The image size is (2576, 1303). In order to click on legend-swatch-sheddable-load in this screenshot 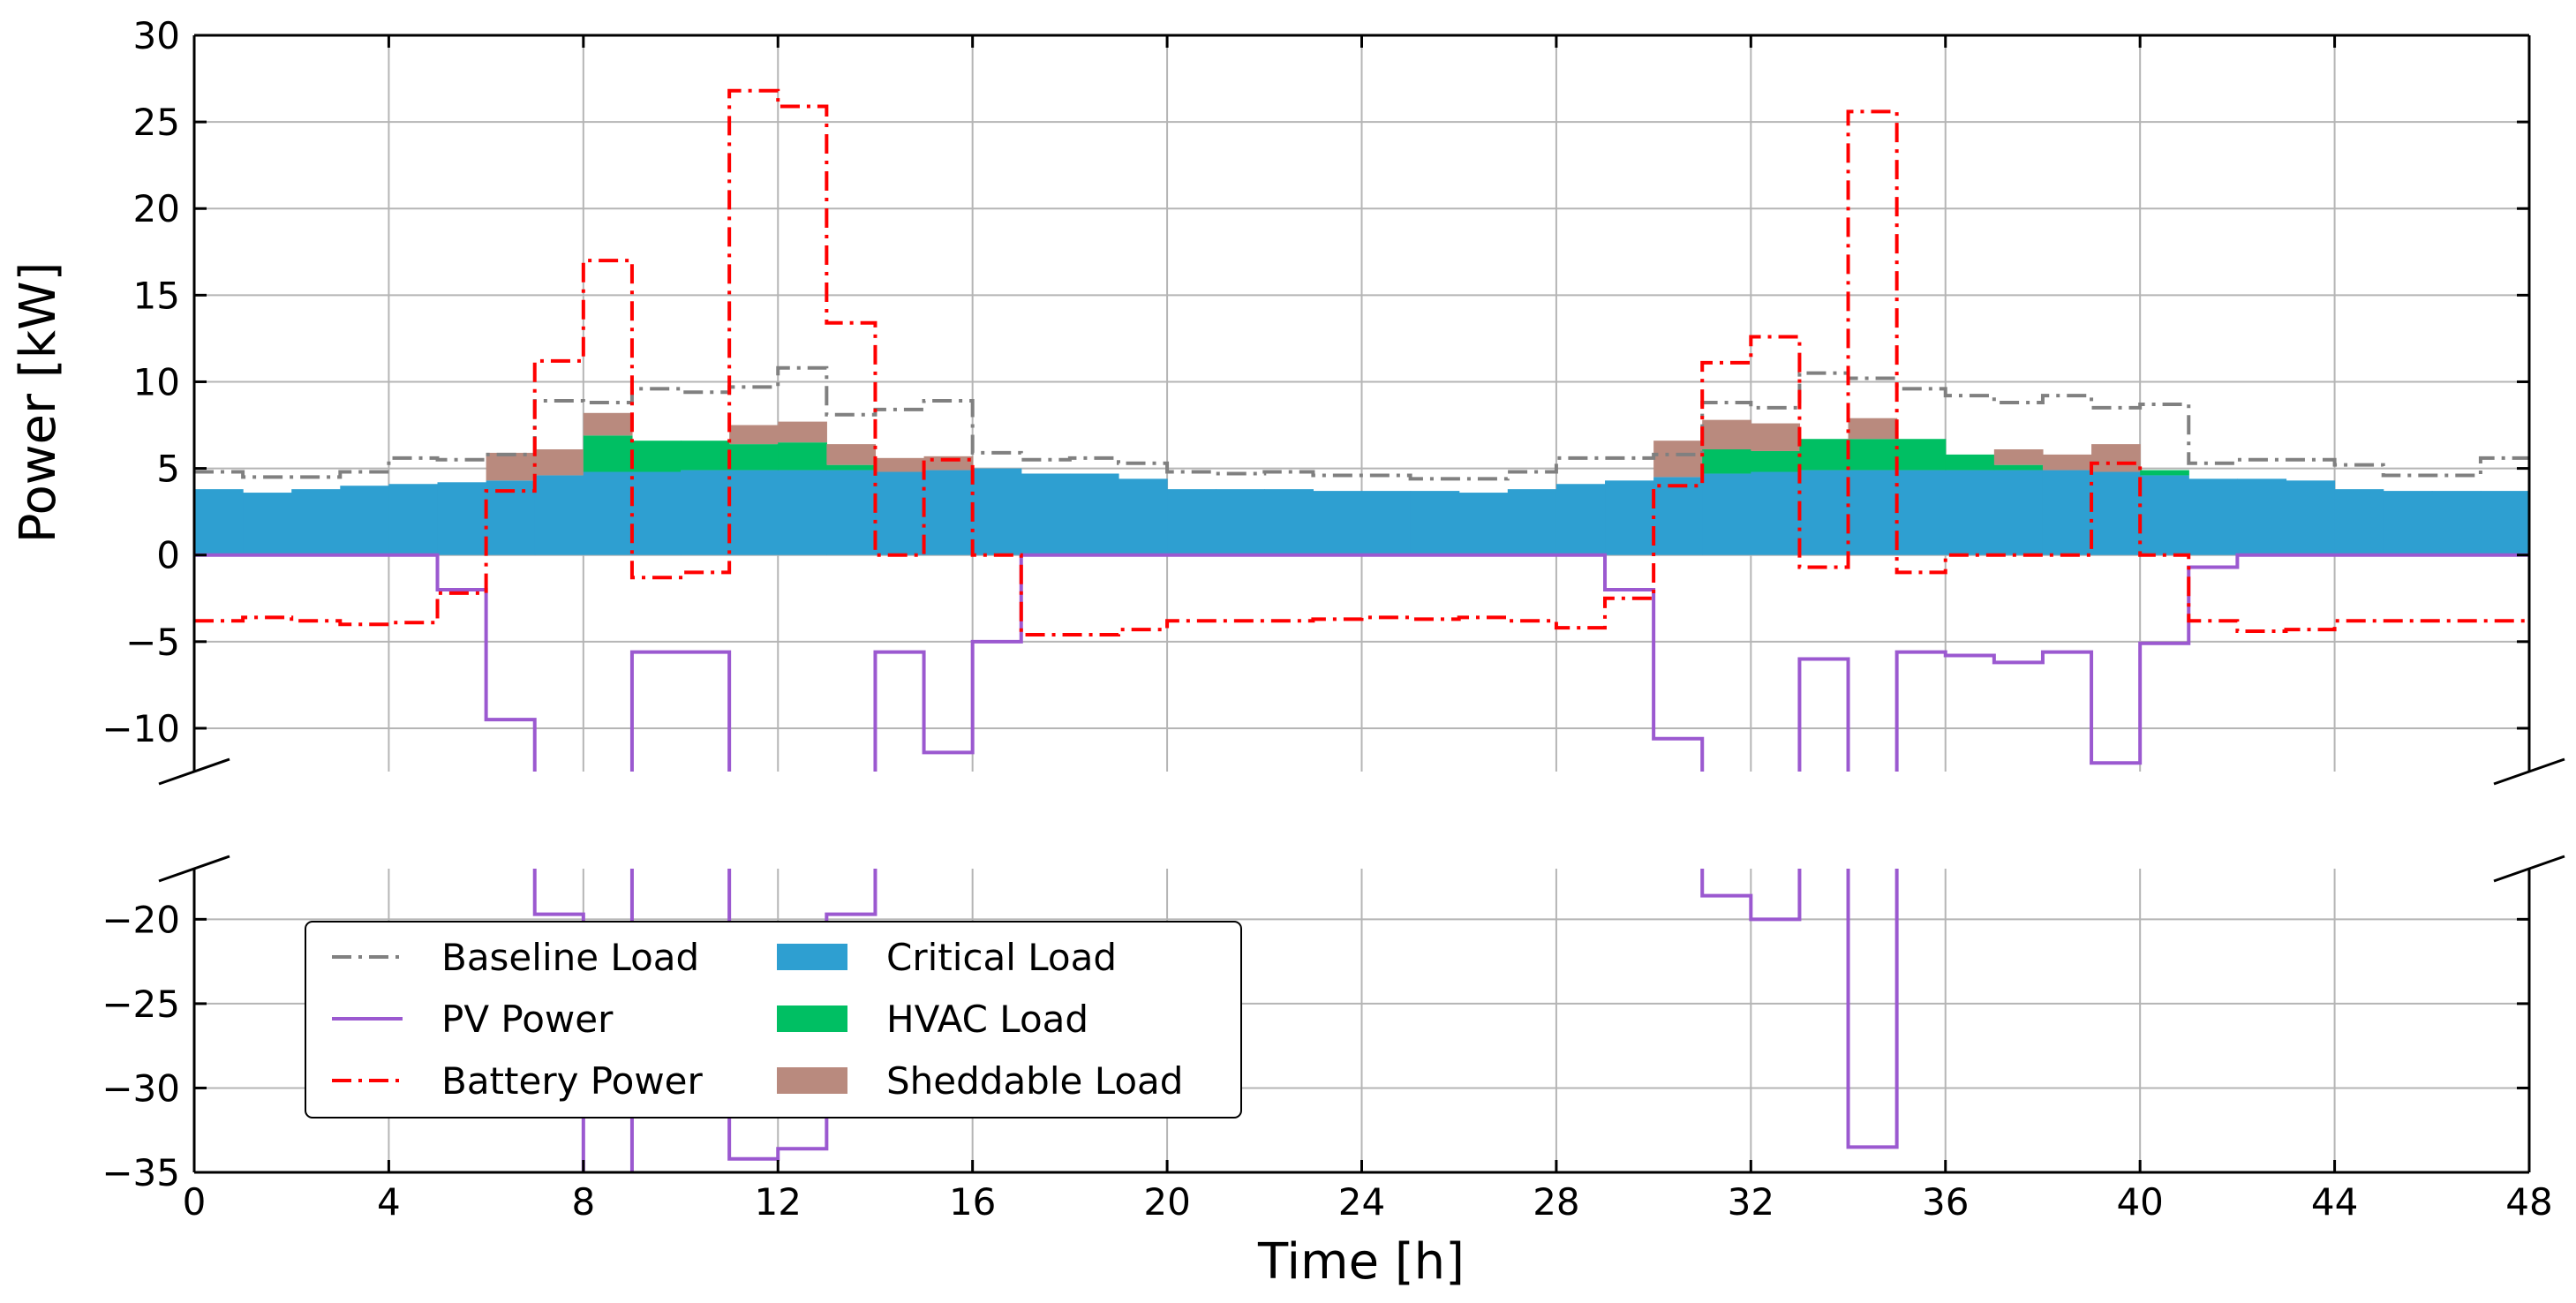, I will do `click(812, 1080)`.